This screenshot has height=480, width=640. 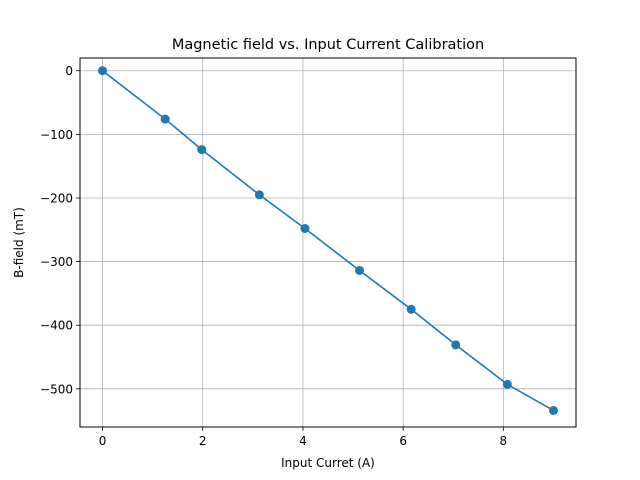 What do you see at coordinates (56, 135) in the screenshot?
I see `y-tick-label: −100` at bounding box center [56, 135].